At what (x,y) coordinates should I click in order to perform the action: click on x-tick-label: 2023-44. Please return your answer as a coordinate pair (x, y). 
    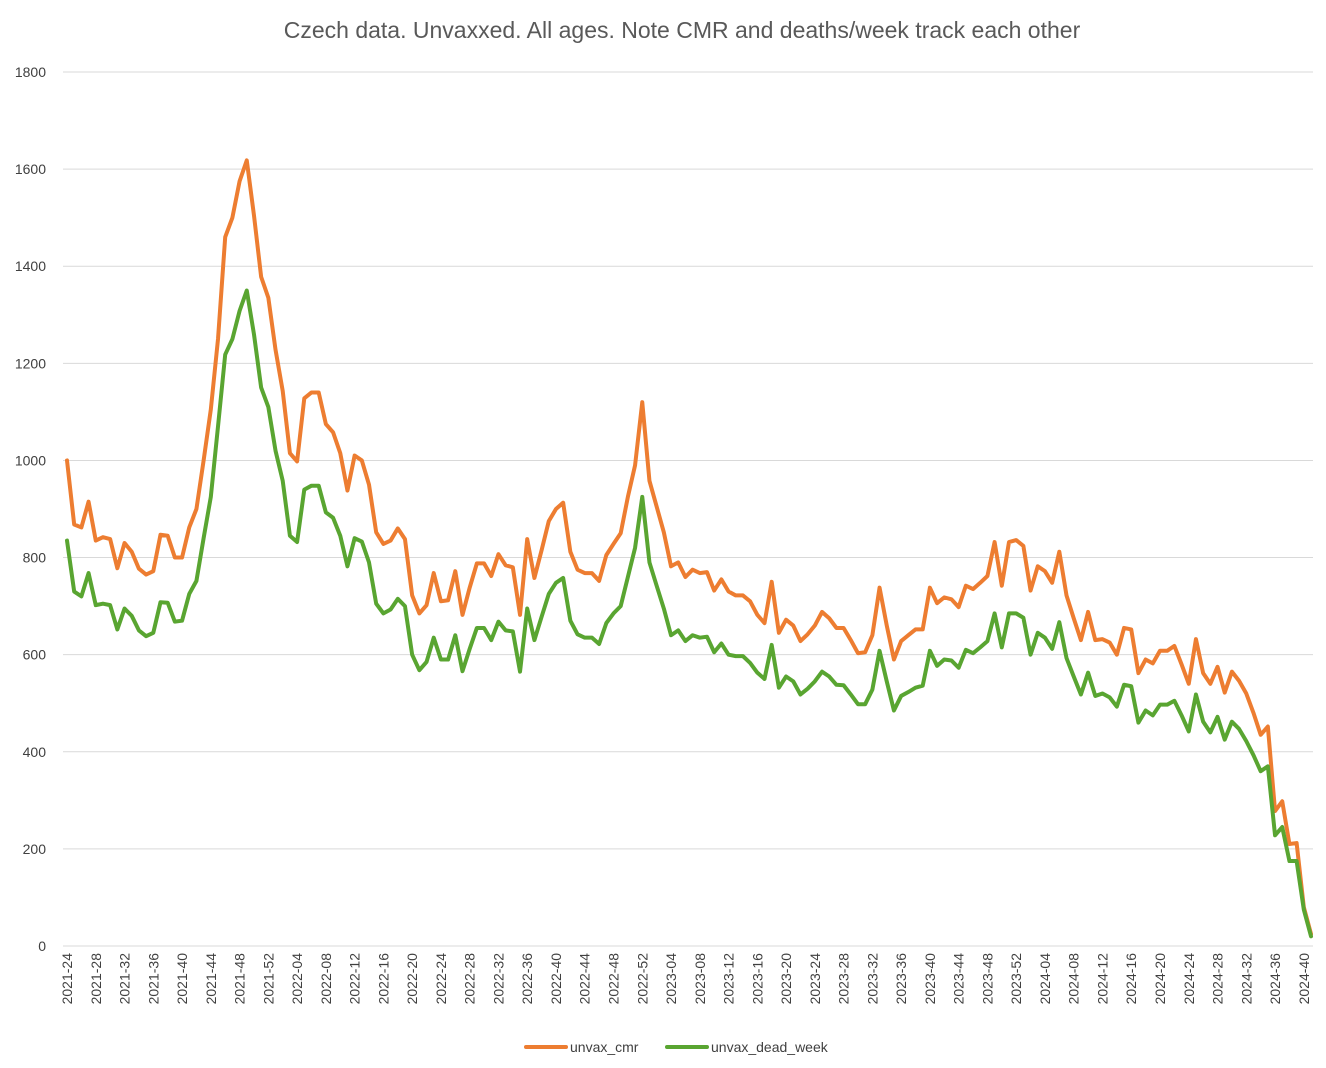
    Looking at the image, I should click on (959, 979).